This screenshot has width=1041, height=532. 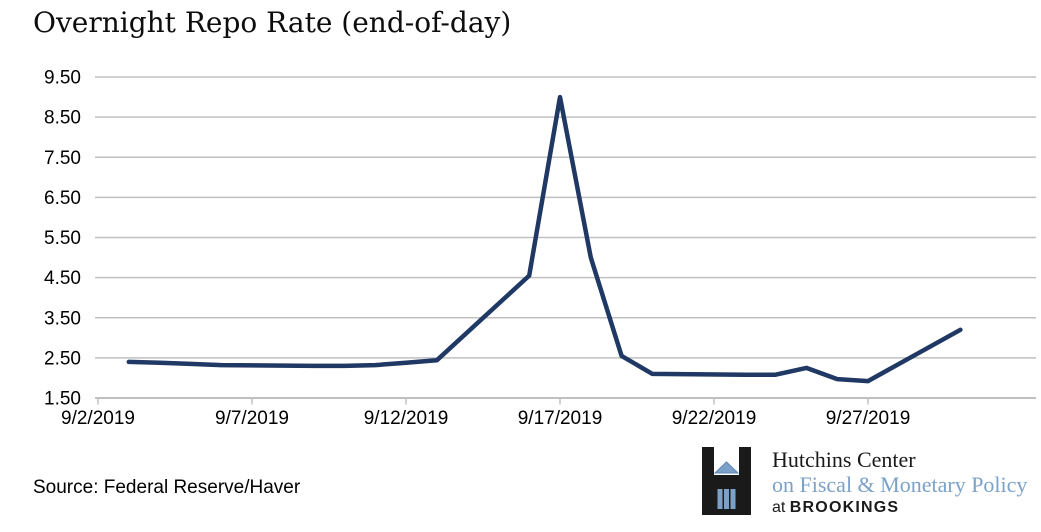 I want to click on x-axis-label: 9/7/2019, so click(x=252, y=418).